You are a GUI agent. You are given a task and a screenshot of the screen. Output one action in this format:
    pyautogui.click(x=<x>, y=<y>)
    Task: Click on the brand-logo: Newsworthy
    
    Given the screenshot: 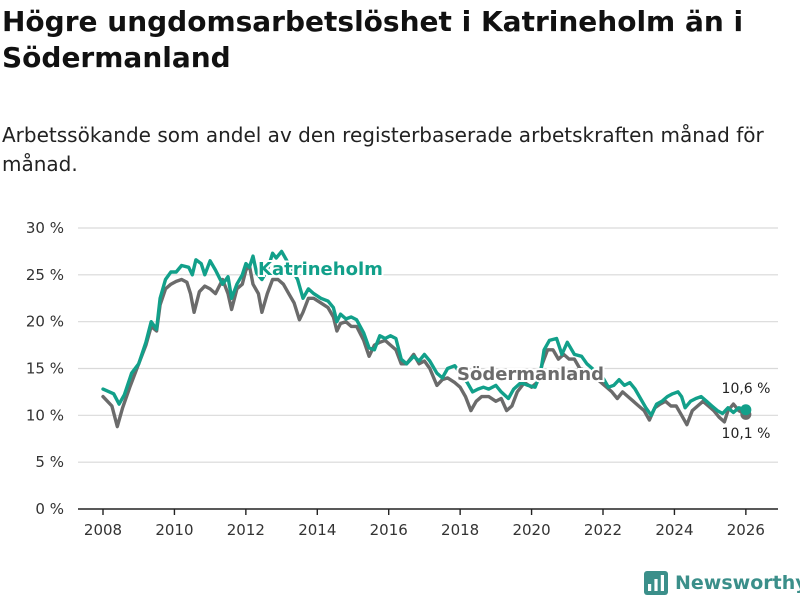 What is the action you would take?
    pyautogui.click(x=722, y=583)
    